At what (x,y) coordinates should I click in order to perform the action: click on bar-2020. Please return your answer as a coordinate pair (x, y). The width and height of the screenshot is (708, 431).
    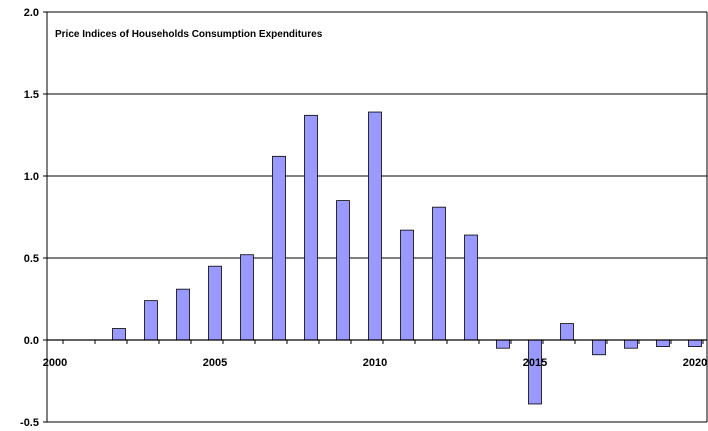
    Looking at the image, I should click on (695, 343).